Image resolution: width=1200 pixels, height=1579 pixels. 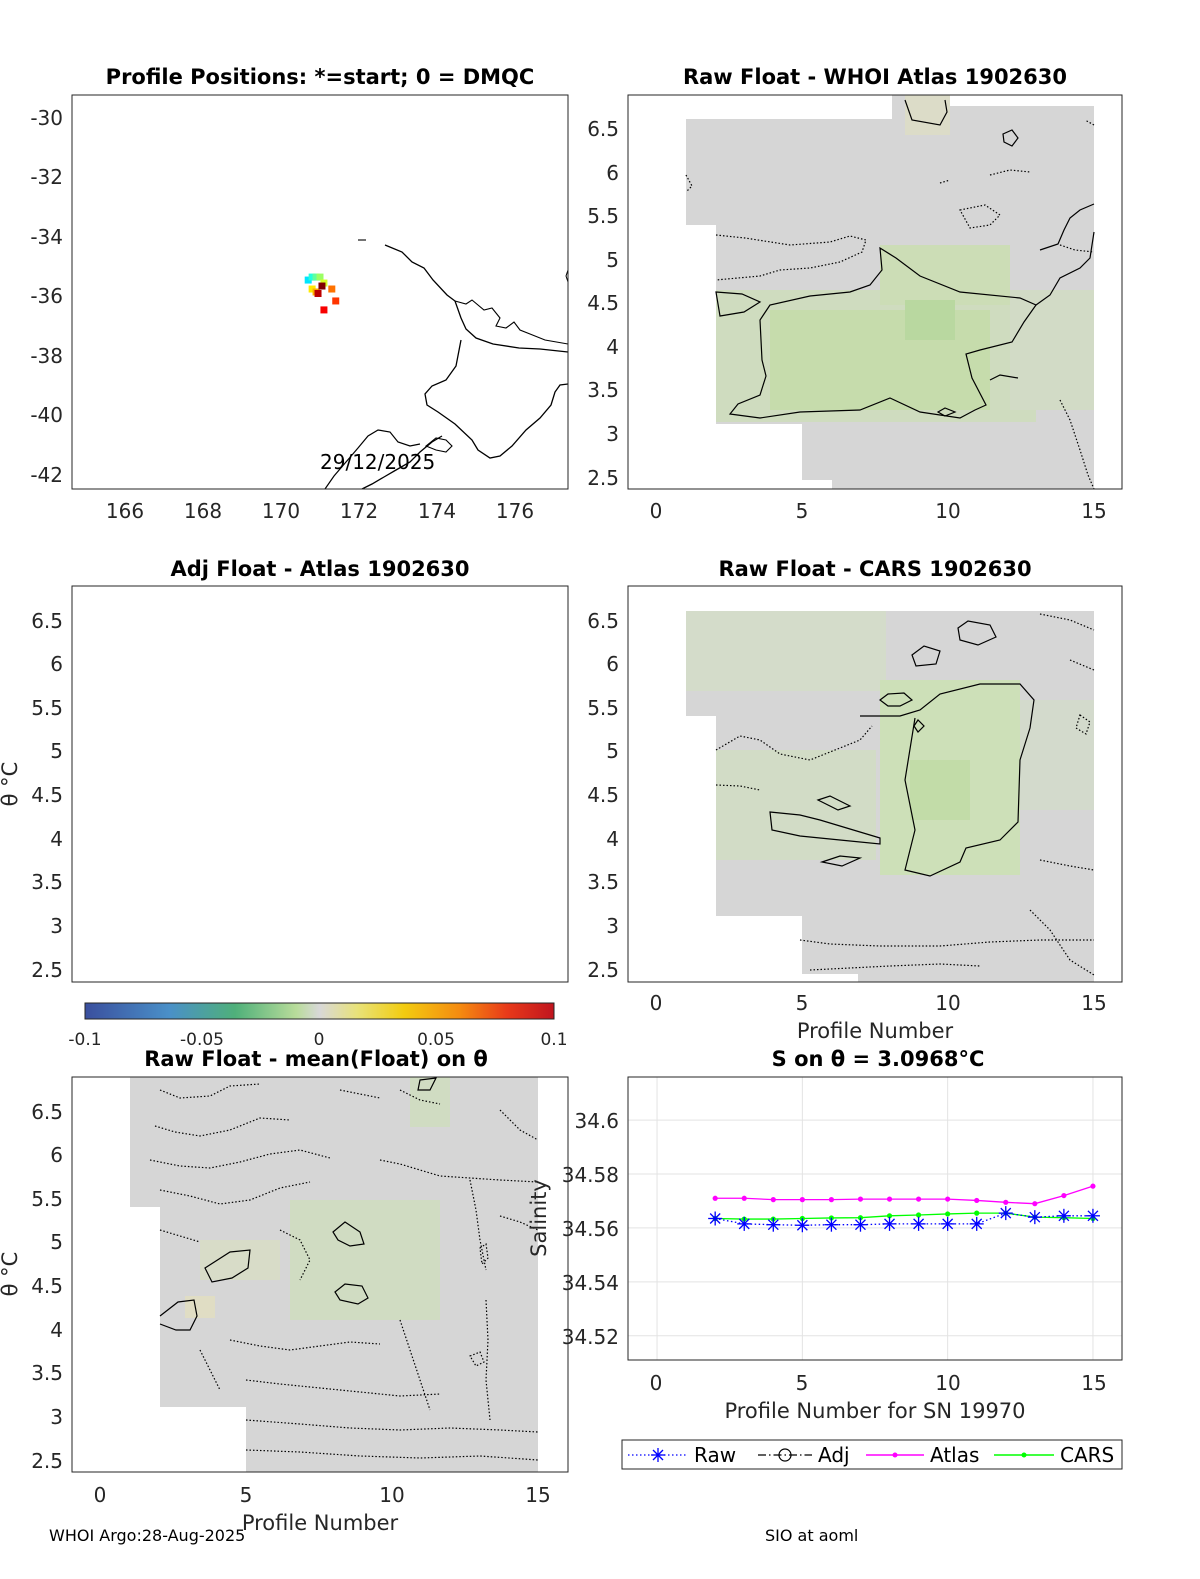 I want to click on mean-dotted-contours, so click(x=344, y=1272).